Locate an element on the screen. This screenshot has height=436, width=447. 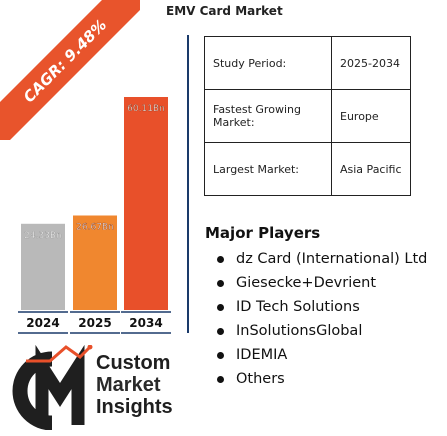
player-item: ID Tech Solutions is located at coordinates (327, 307).